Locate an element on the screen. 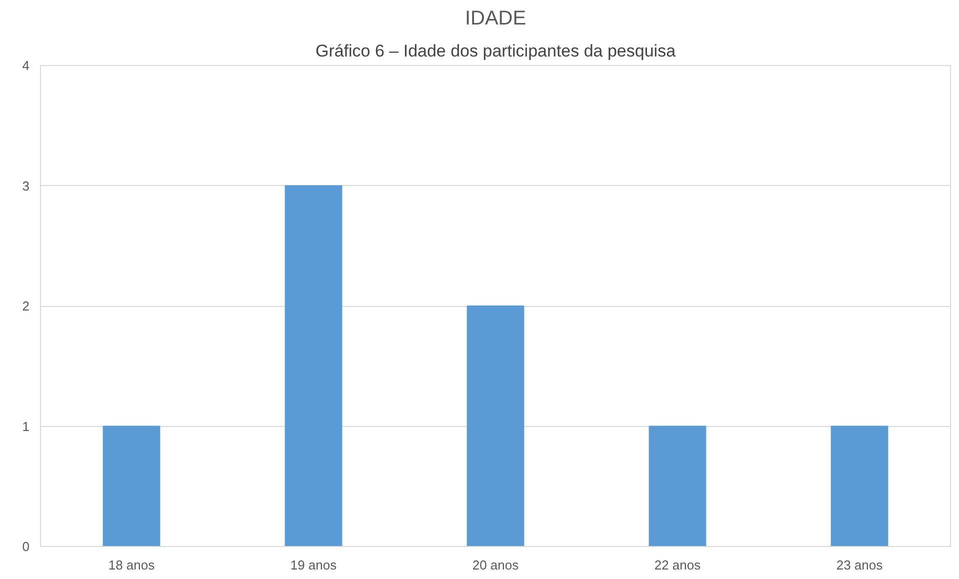 This screenshot has height=579, width=959. x-tick-label: 23 anos is located at coordinates (860, 565).